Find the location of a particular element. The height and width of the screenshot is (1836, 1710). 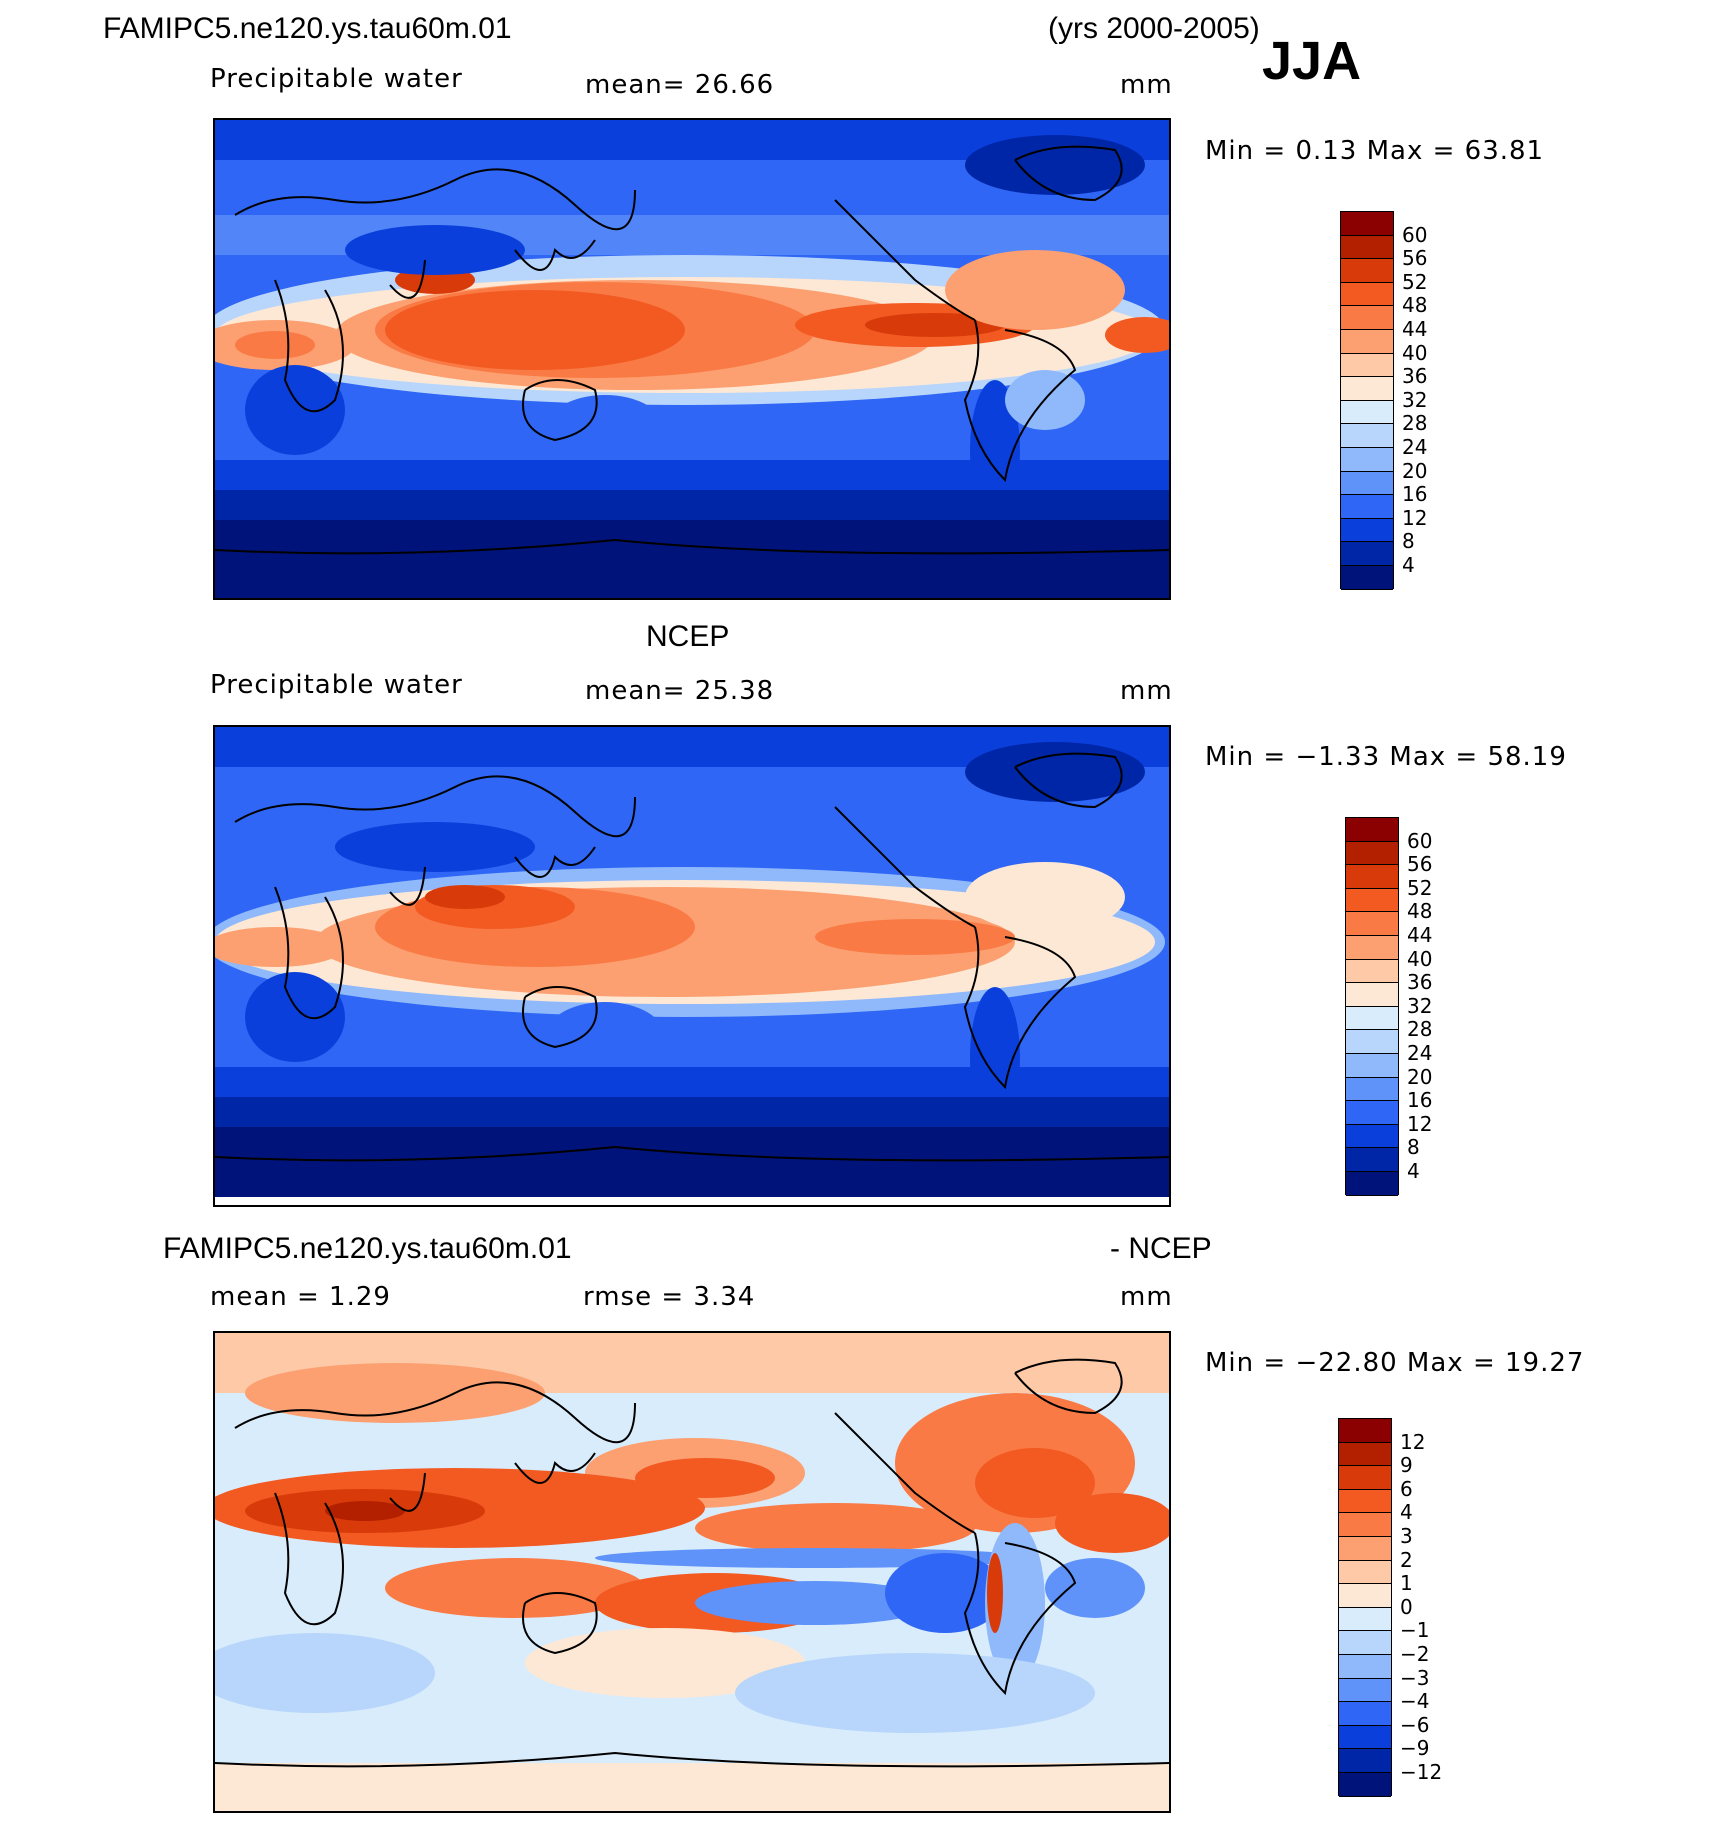

years-label: (yrs 2000-2005) is located at coordinates (1154, 28).